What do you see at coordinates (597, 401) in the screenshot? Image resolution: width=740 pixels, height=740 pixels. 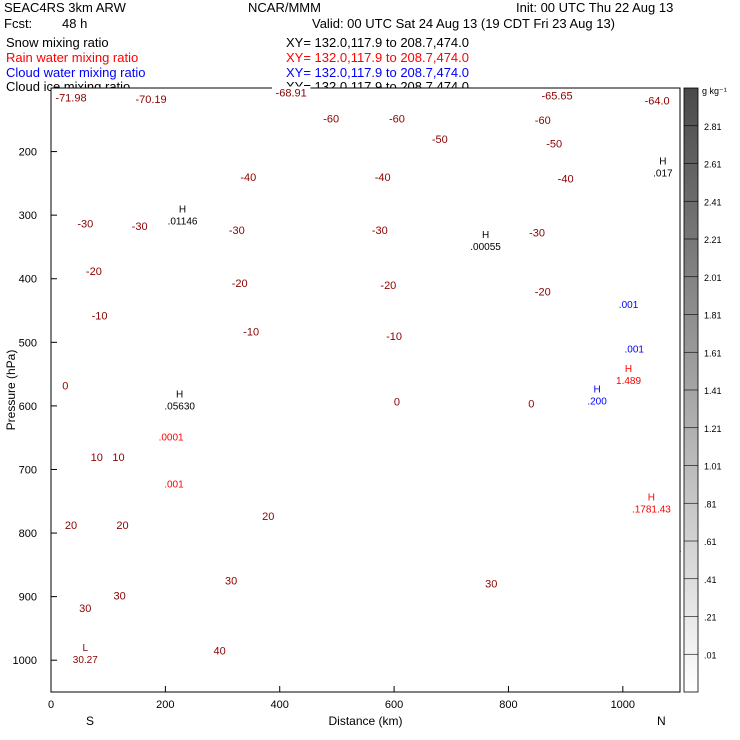 I see `extremum-value: .200` at bounding box center [597, 401].